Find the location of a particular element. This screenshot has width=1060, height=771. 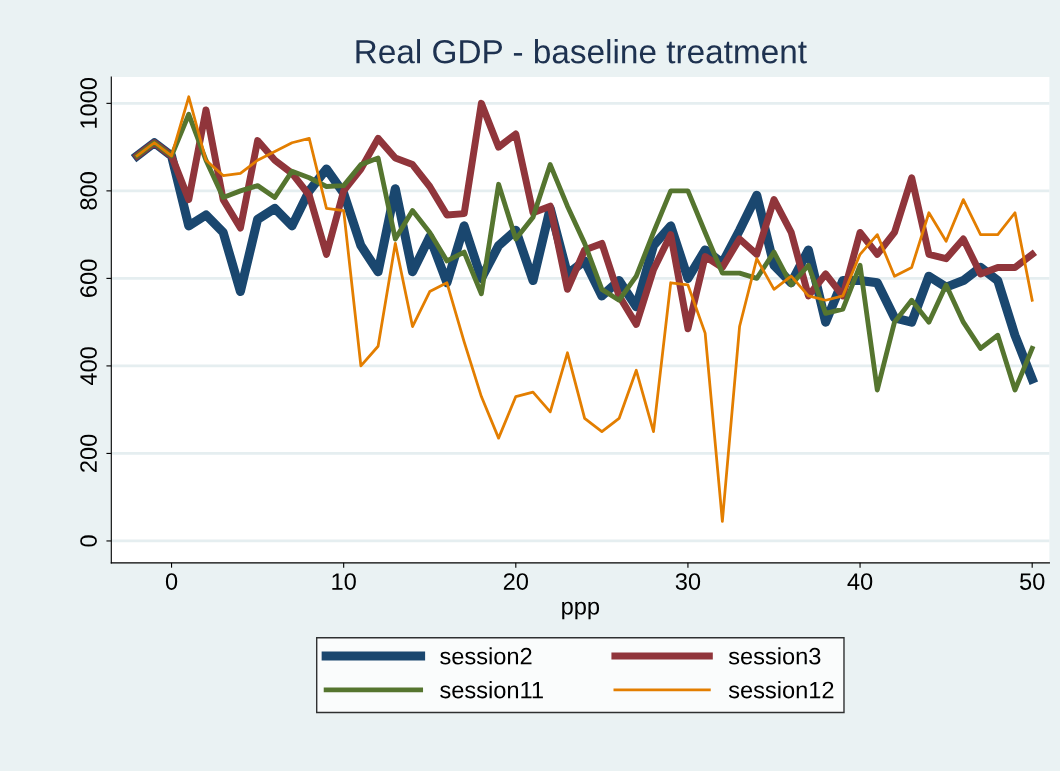

x-tick-label: 40 is located at coordinates (860, 581).